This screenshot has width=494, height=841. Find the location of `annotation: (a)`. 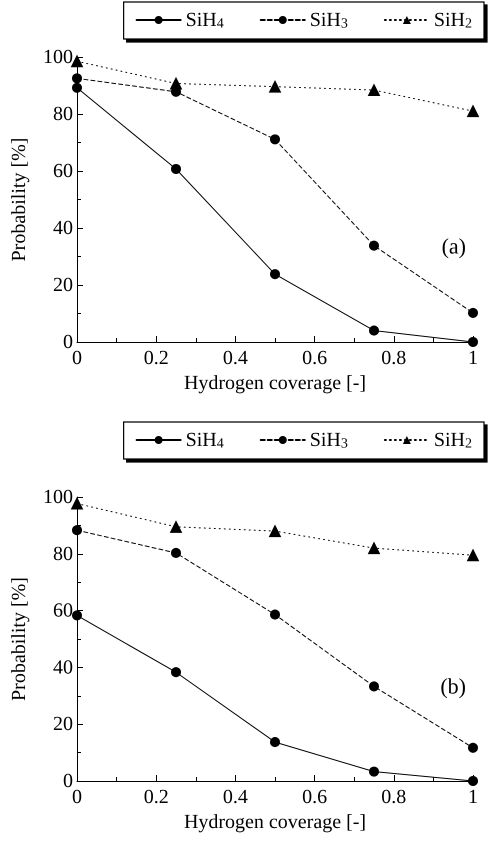

annotation: (a) is located at coordinates (454, 246).